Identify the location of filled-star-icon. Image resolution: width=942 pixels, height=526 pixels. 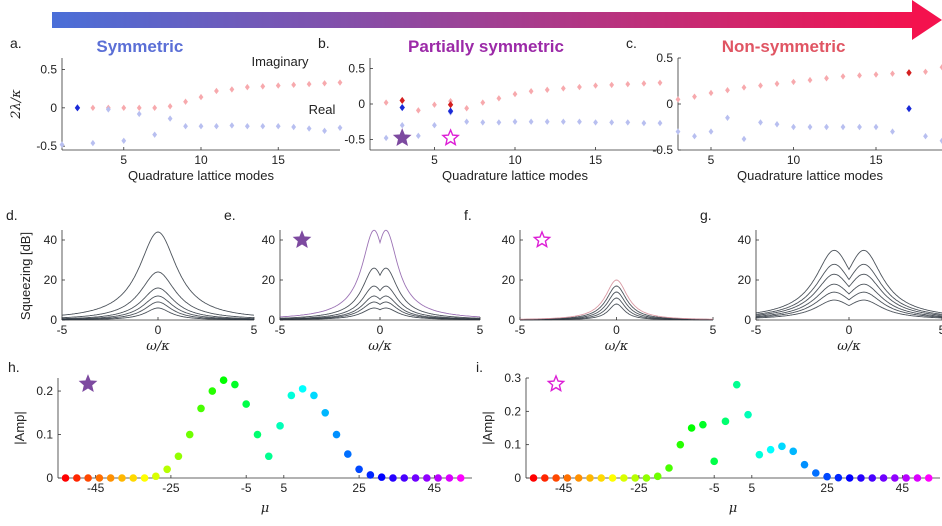
(88, 383).